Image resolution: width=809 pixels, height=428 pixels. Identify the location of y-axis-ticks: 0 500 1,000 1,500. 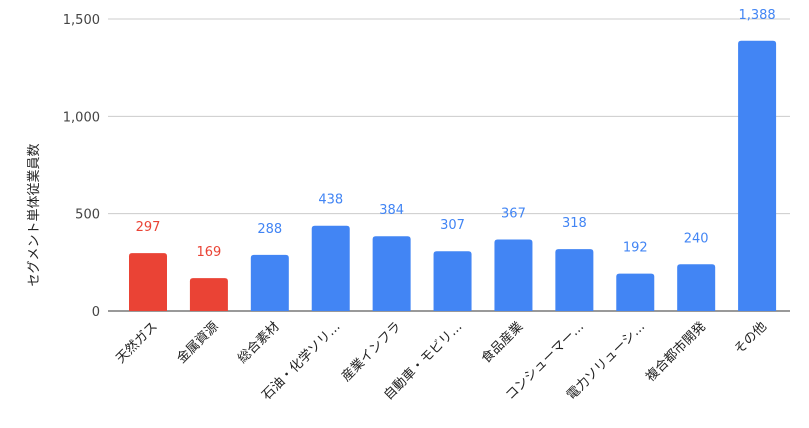
(81, 166).